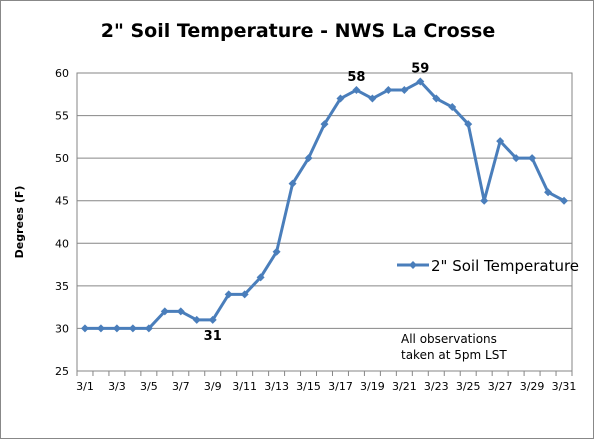 This screenshot has height=440, width=594. What do you see at coordinates (449, 339) in the screenshot?
I see `annotation-line-1: All observations` at bounding box center [449, 339].